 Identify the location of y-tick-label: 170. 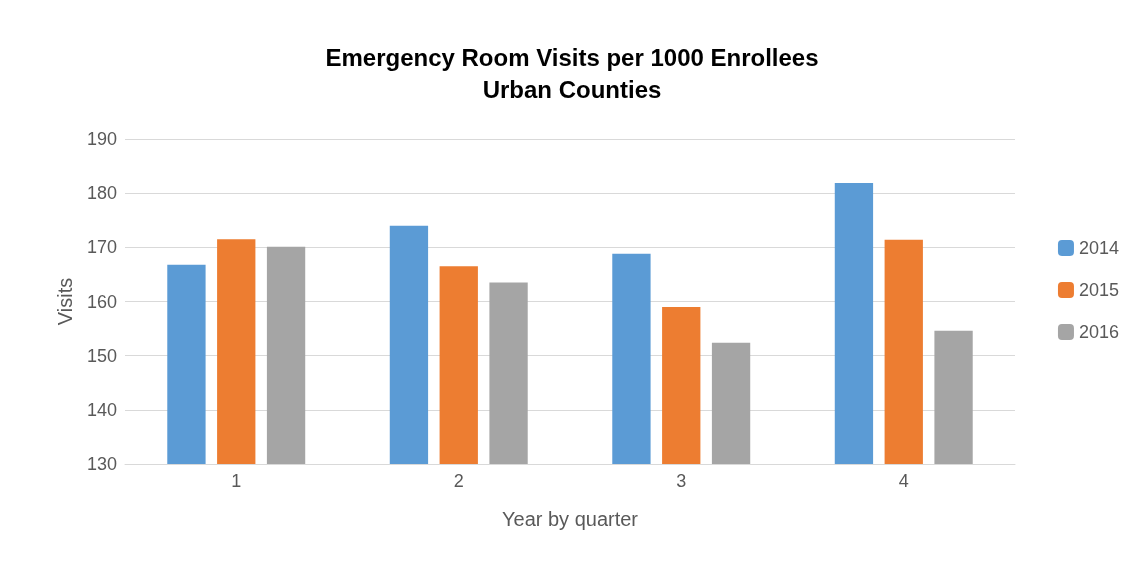
(101, 247).